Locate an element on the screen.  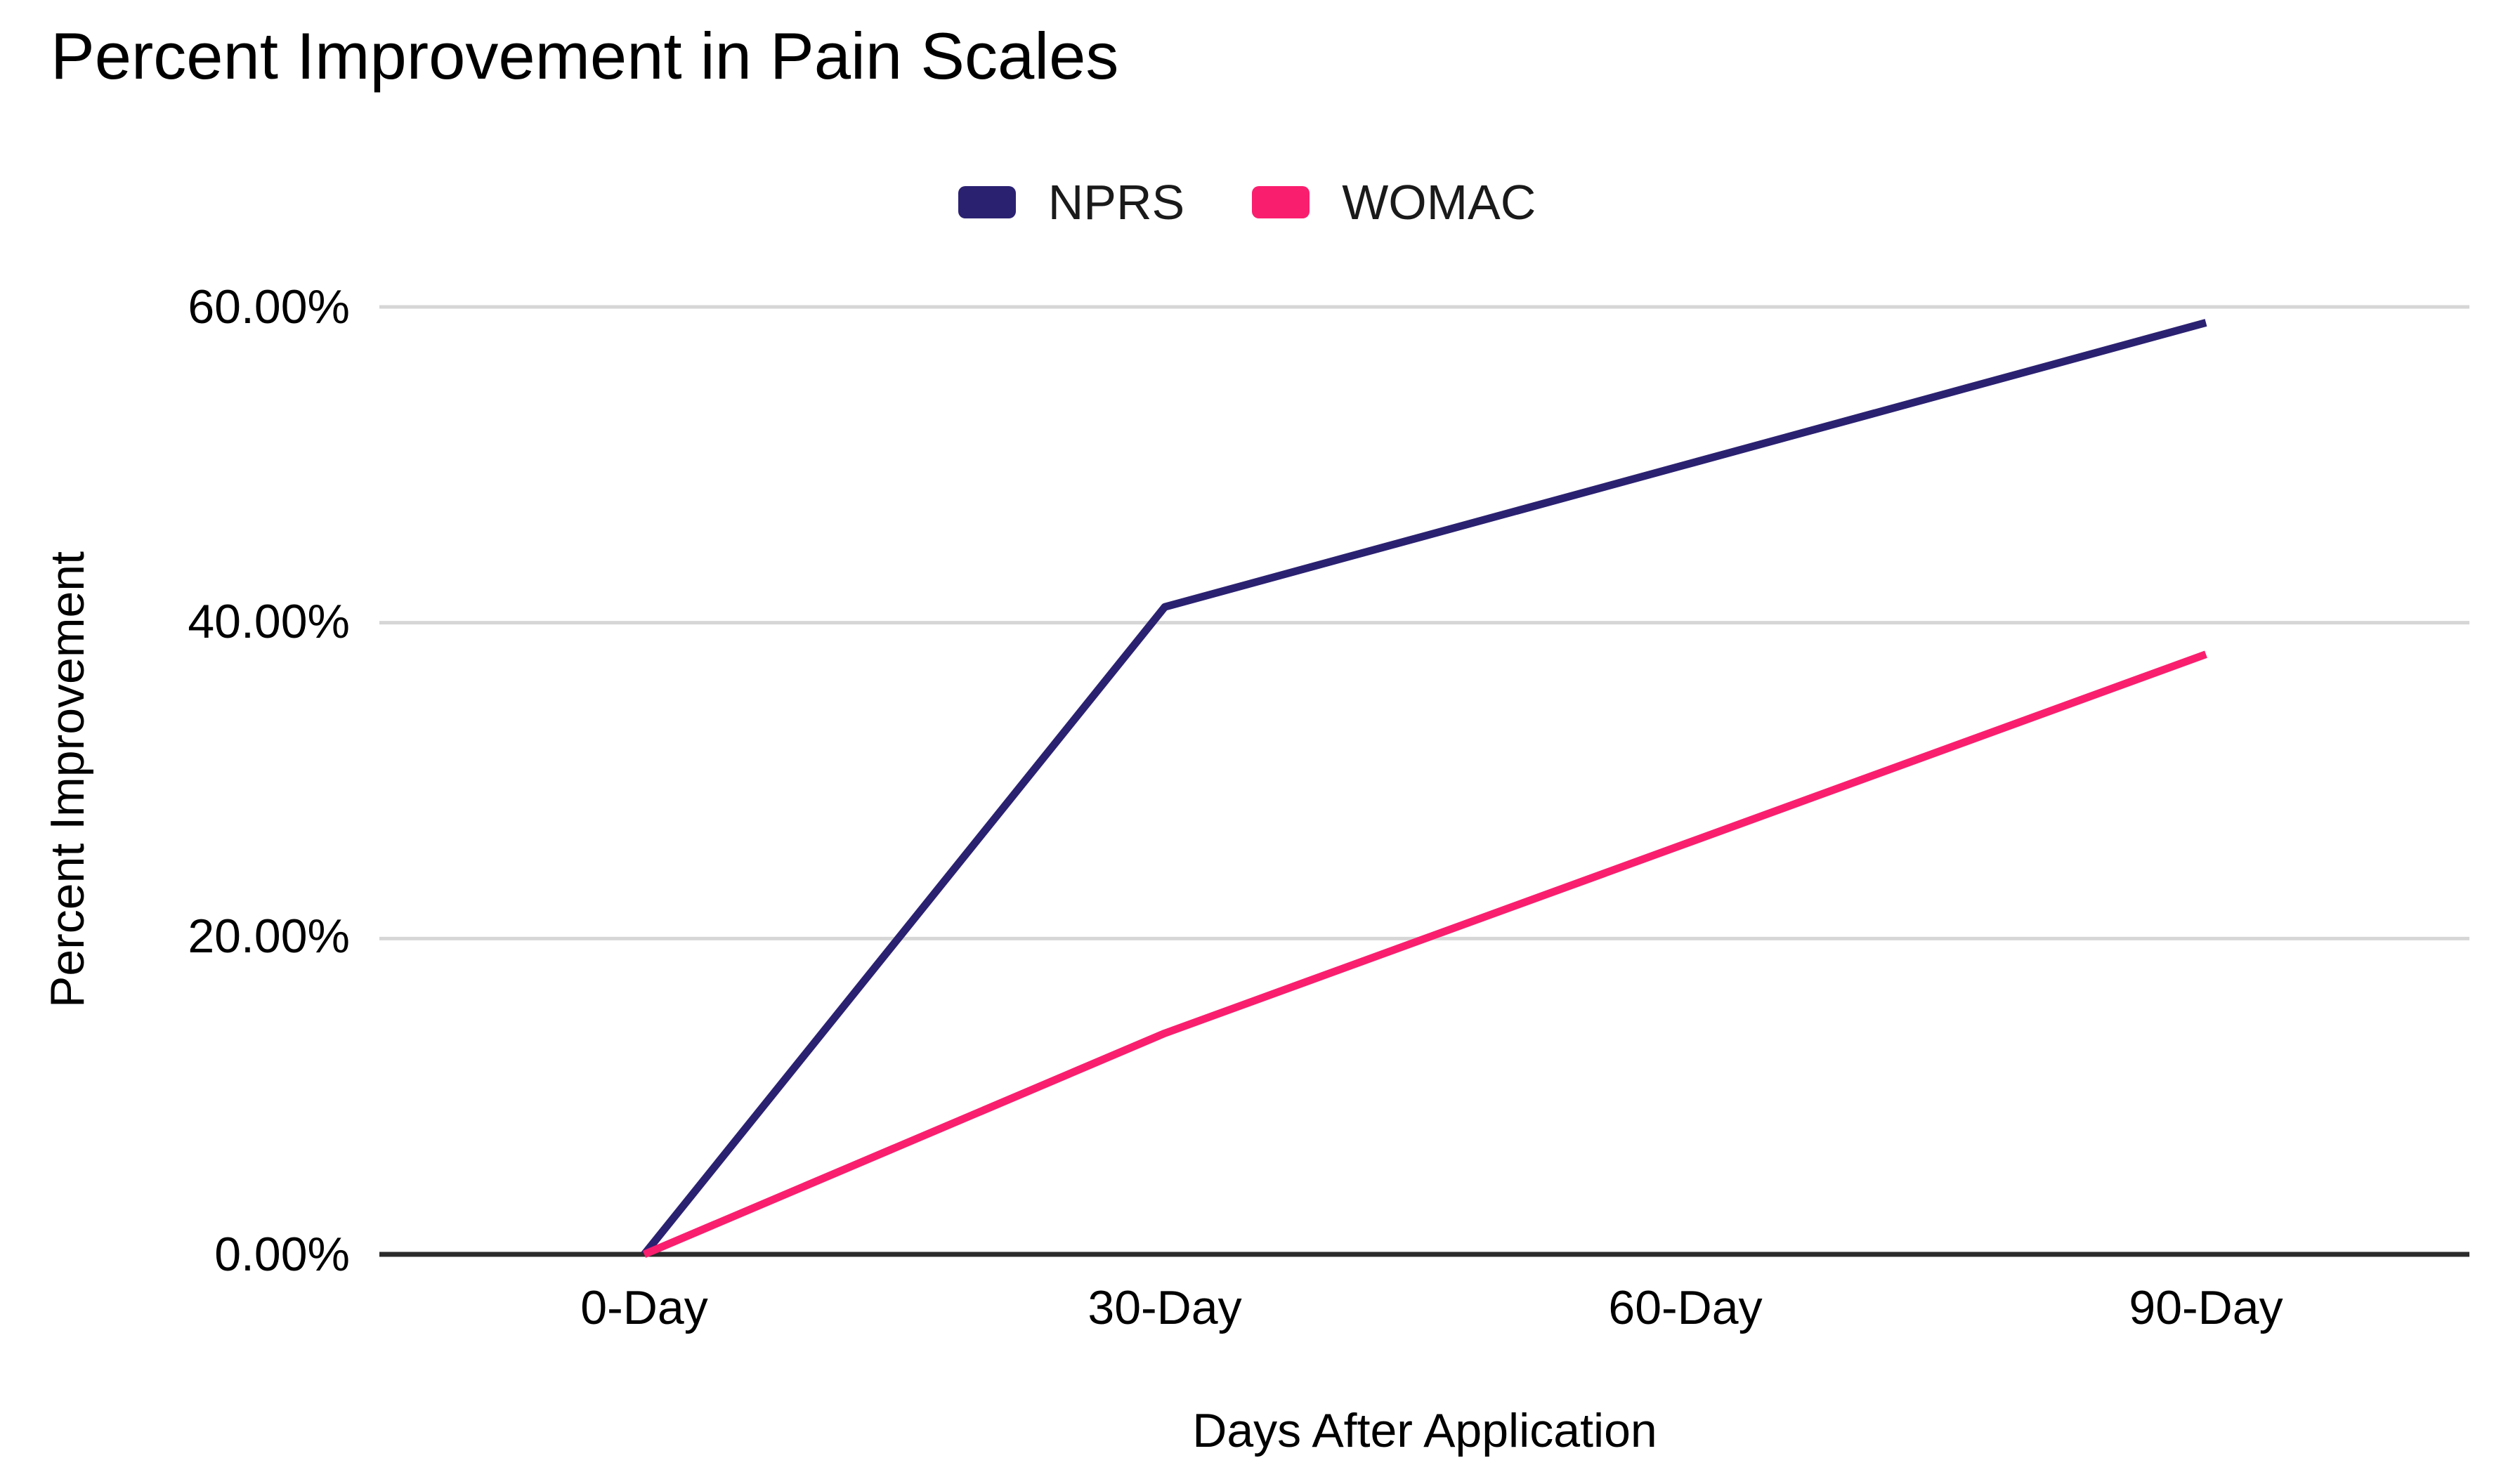
chart-title: Percent Improvement in Pain Scales is located at coordinates (585, 56).